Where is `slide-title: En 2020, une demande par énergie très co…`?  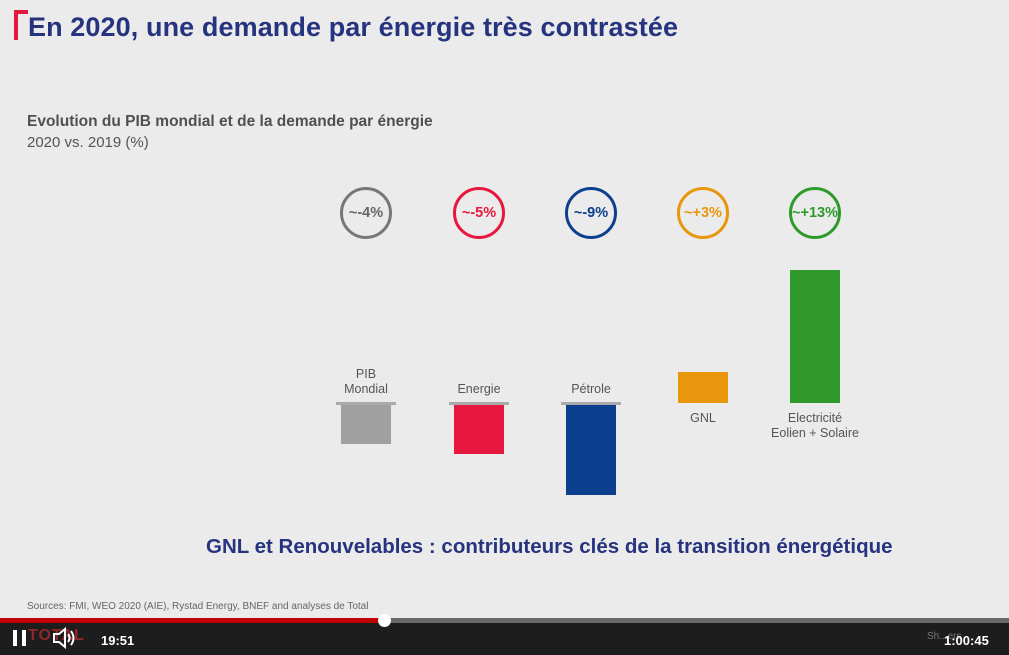 slide-title: En 2020, une demande par énergie très co… is located at coordinates (353, 27).